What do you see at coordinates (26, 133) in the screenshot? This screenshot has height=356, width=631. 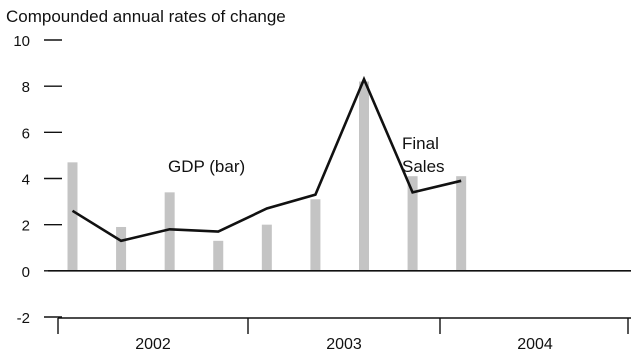 I see `y-tick-label: 6` at bounding box center [26, 133].